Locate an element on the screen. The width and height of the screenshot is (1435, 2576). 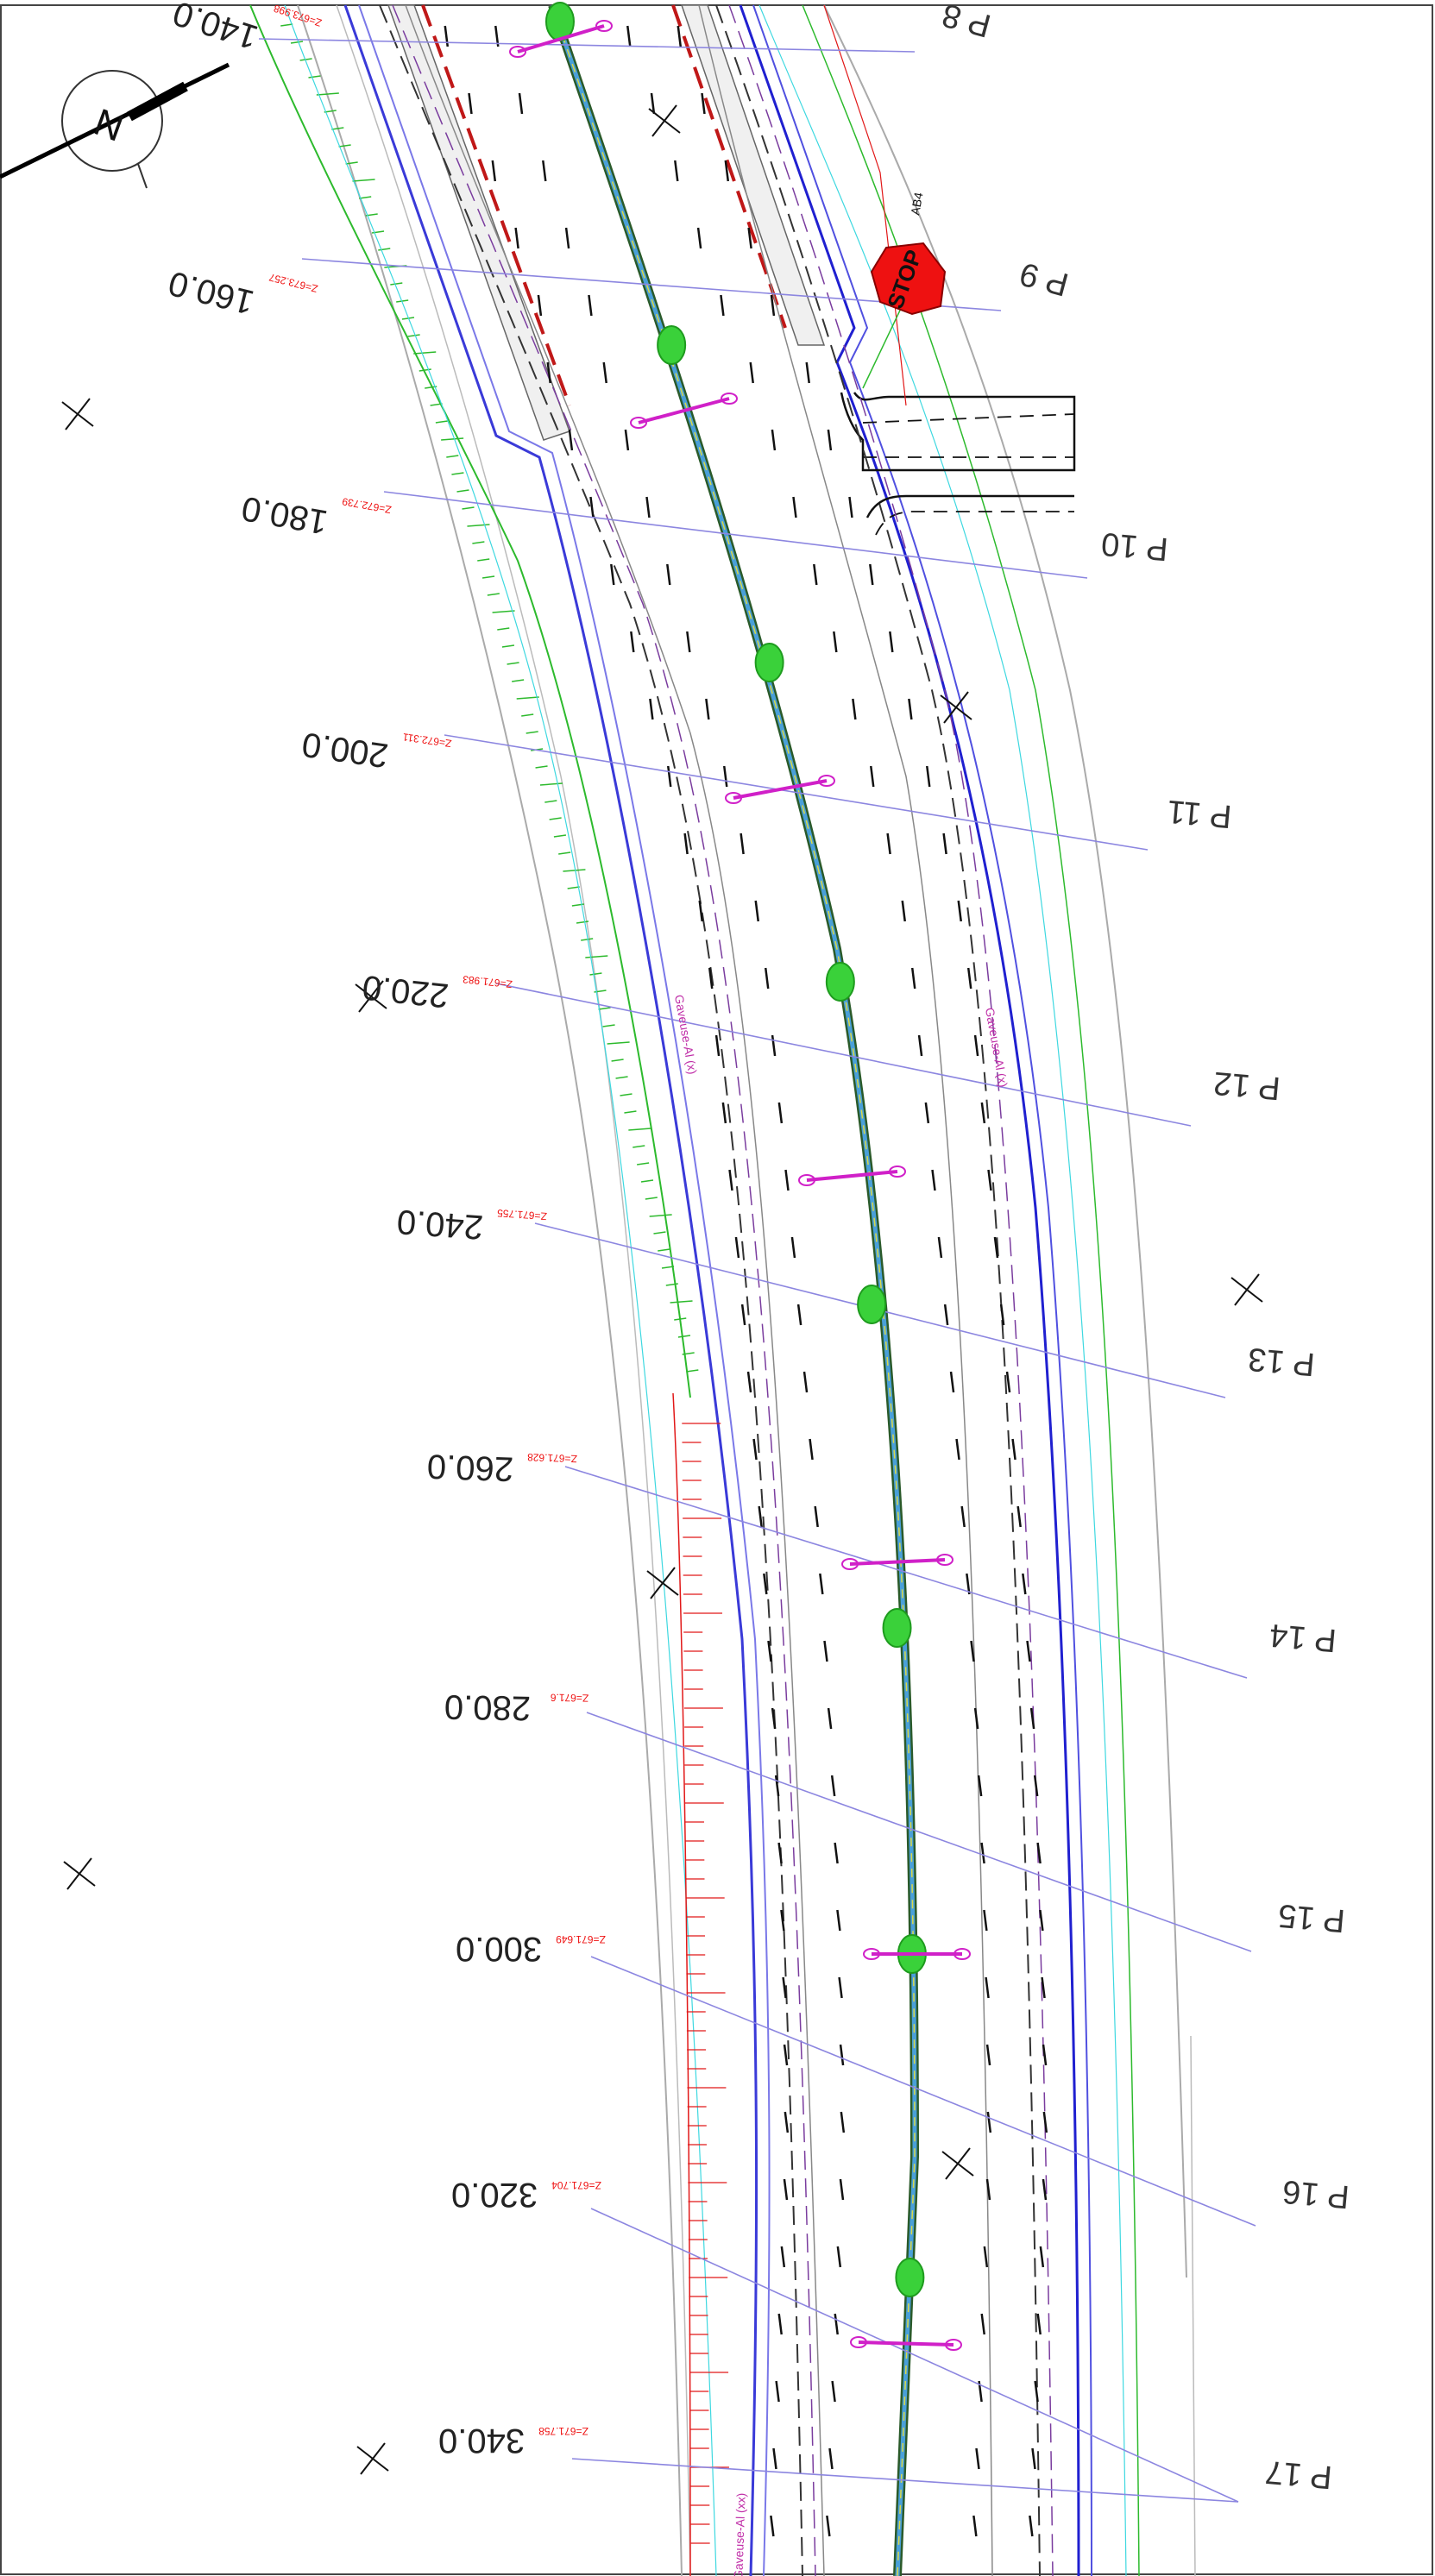
red-element-ticks is located at coordinates (705, 1983).